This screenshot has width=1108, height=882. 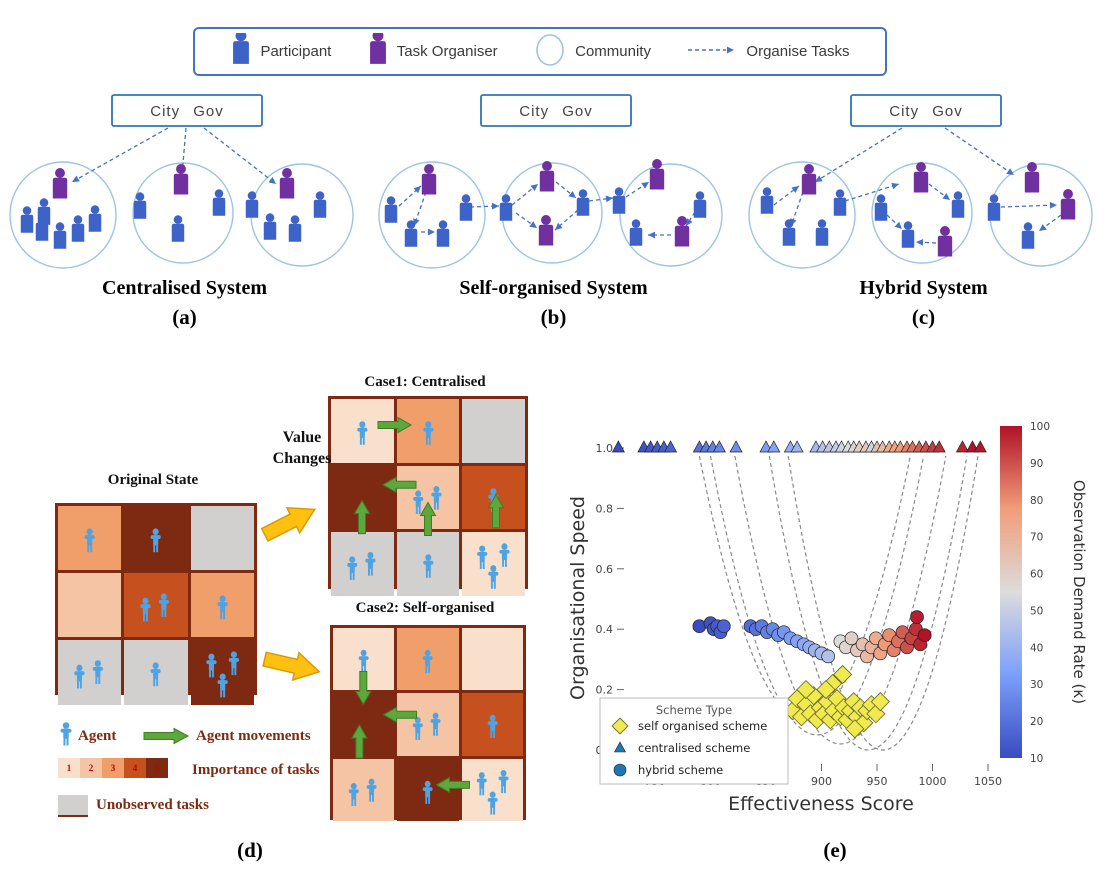 What do you see at coordinates (835, 850) in the screenshot?
I see `panel-e-letter: (e)` at bounding box center [835, 850].